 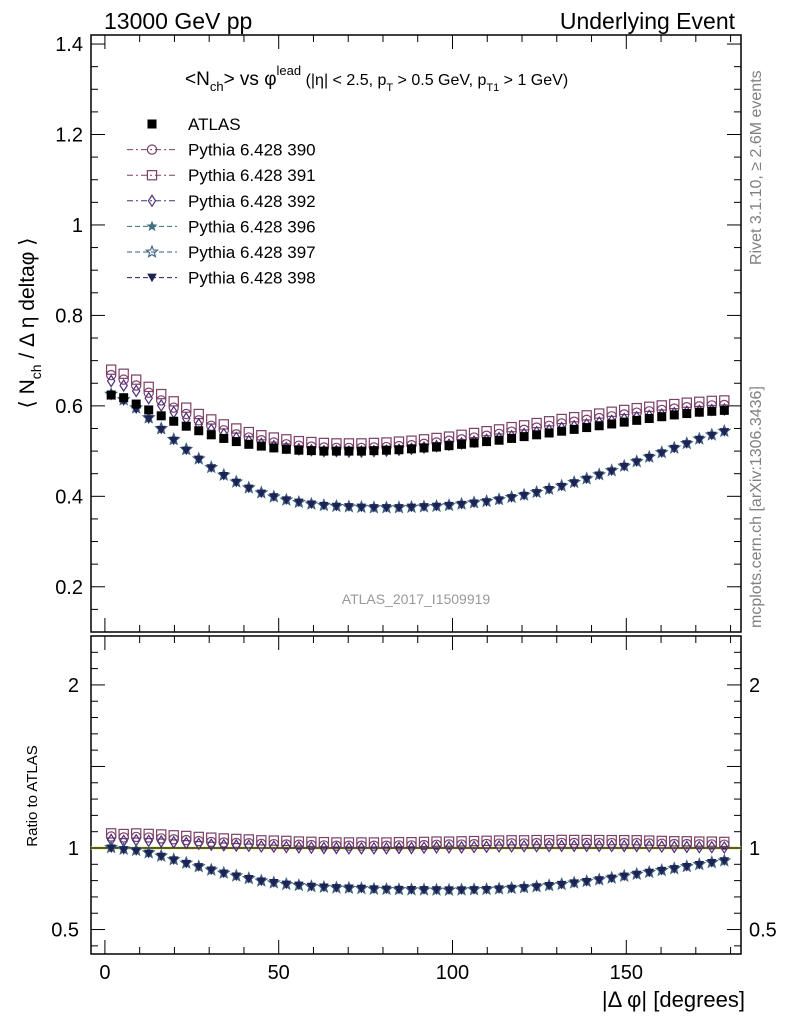 I want to click on y-tick-label: 0.8, so click(x=69, y=316).